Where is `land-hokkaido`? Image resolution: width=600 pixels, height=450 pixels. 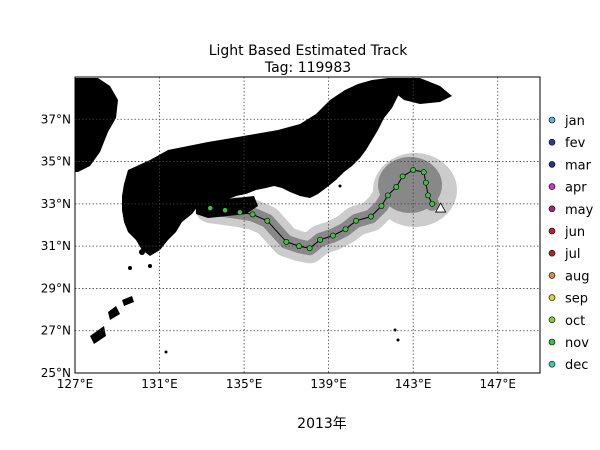
land-hokkaido is located at coordinates (421, 91).